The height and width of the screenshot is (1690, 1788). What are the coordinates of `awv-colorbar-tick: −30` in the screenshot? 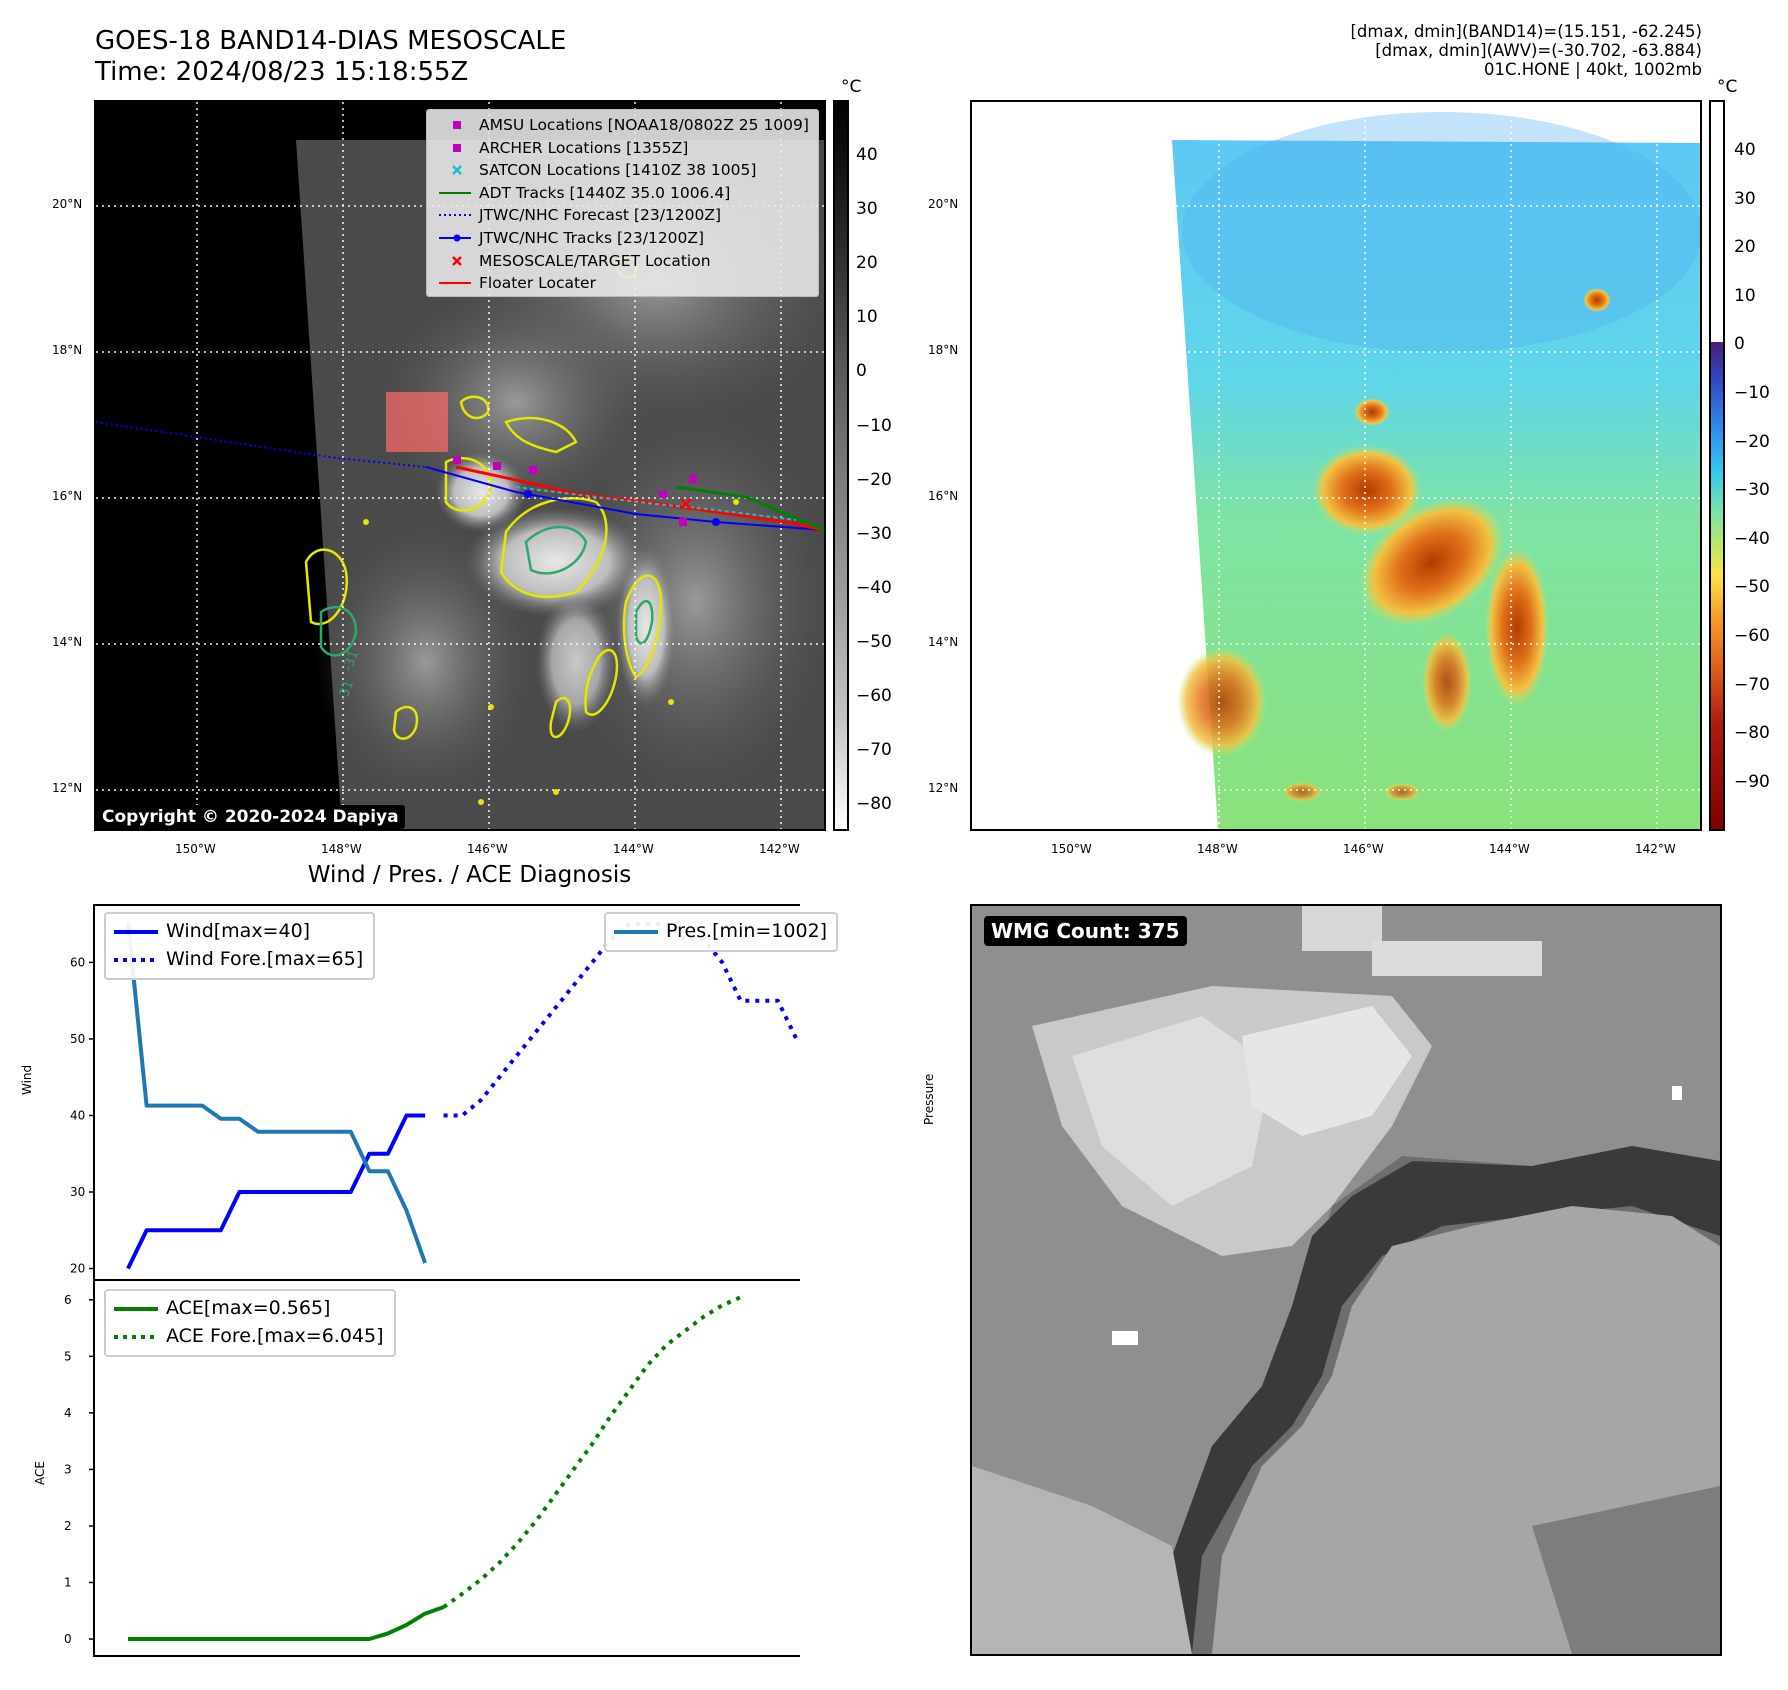 It's located at (1752, 490).